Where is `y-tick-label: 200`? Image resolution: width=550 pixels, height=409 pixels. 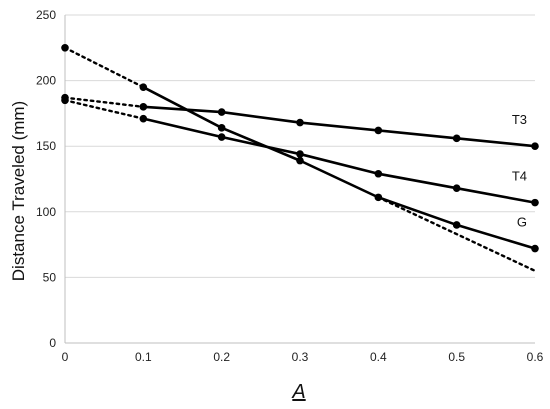 y-tick-label: 200 is located at coordinates (46, 81).